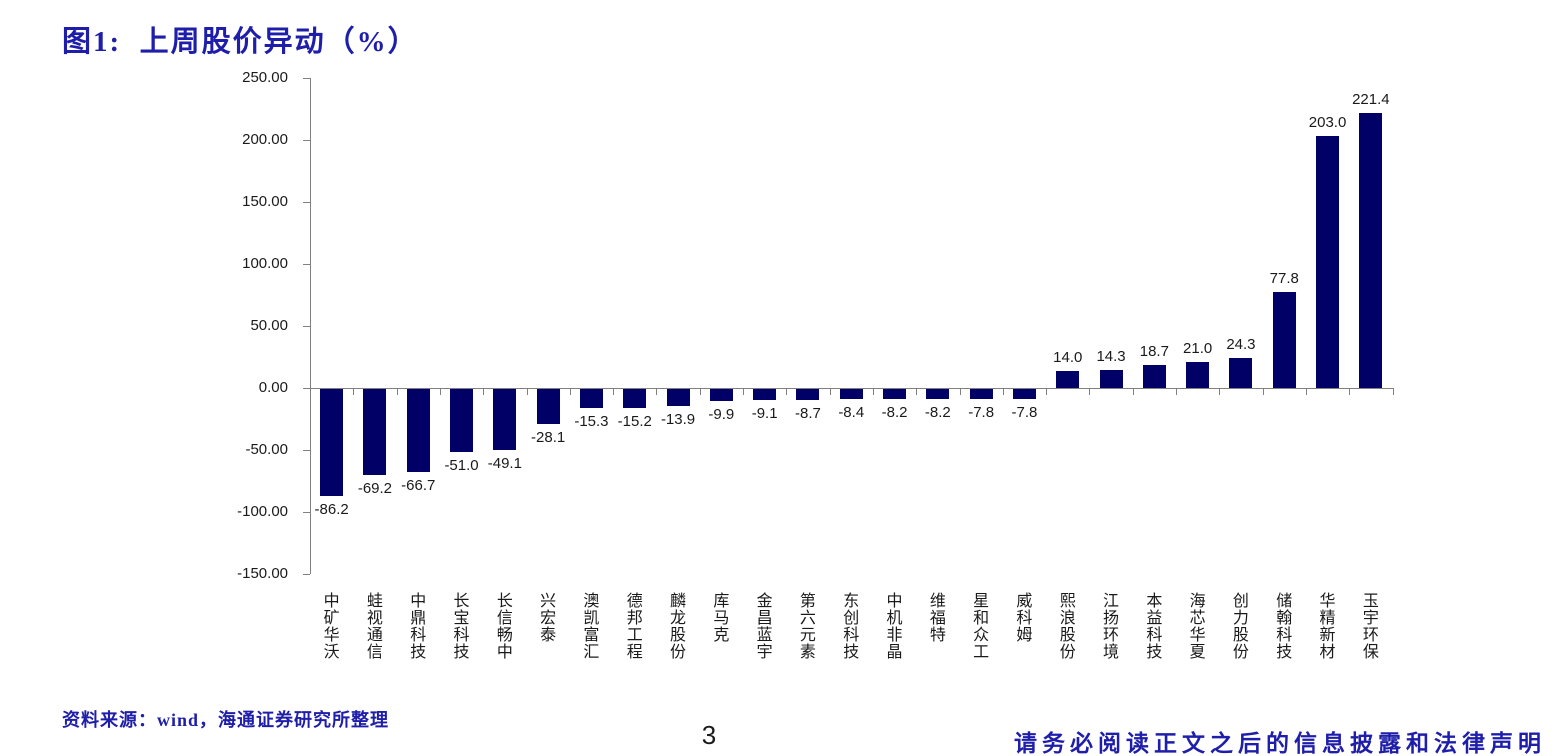 This screenshot has height=756, width=1560. What do you see at coordinates (1241, 344) in the screenshot?
I see `bar-value-label: 24.3` at bounding box center [1241, 344].